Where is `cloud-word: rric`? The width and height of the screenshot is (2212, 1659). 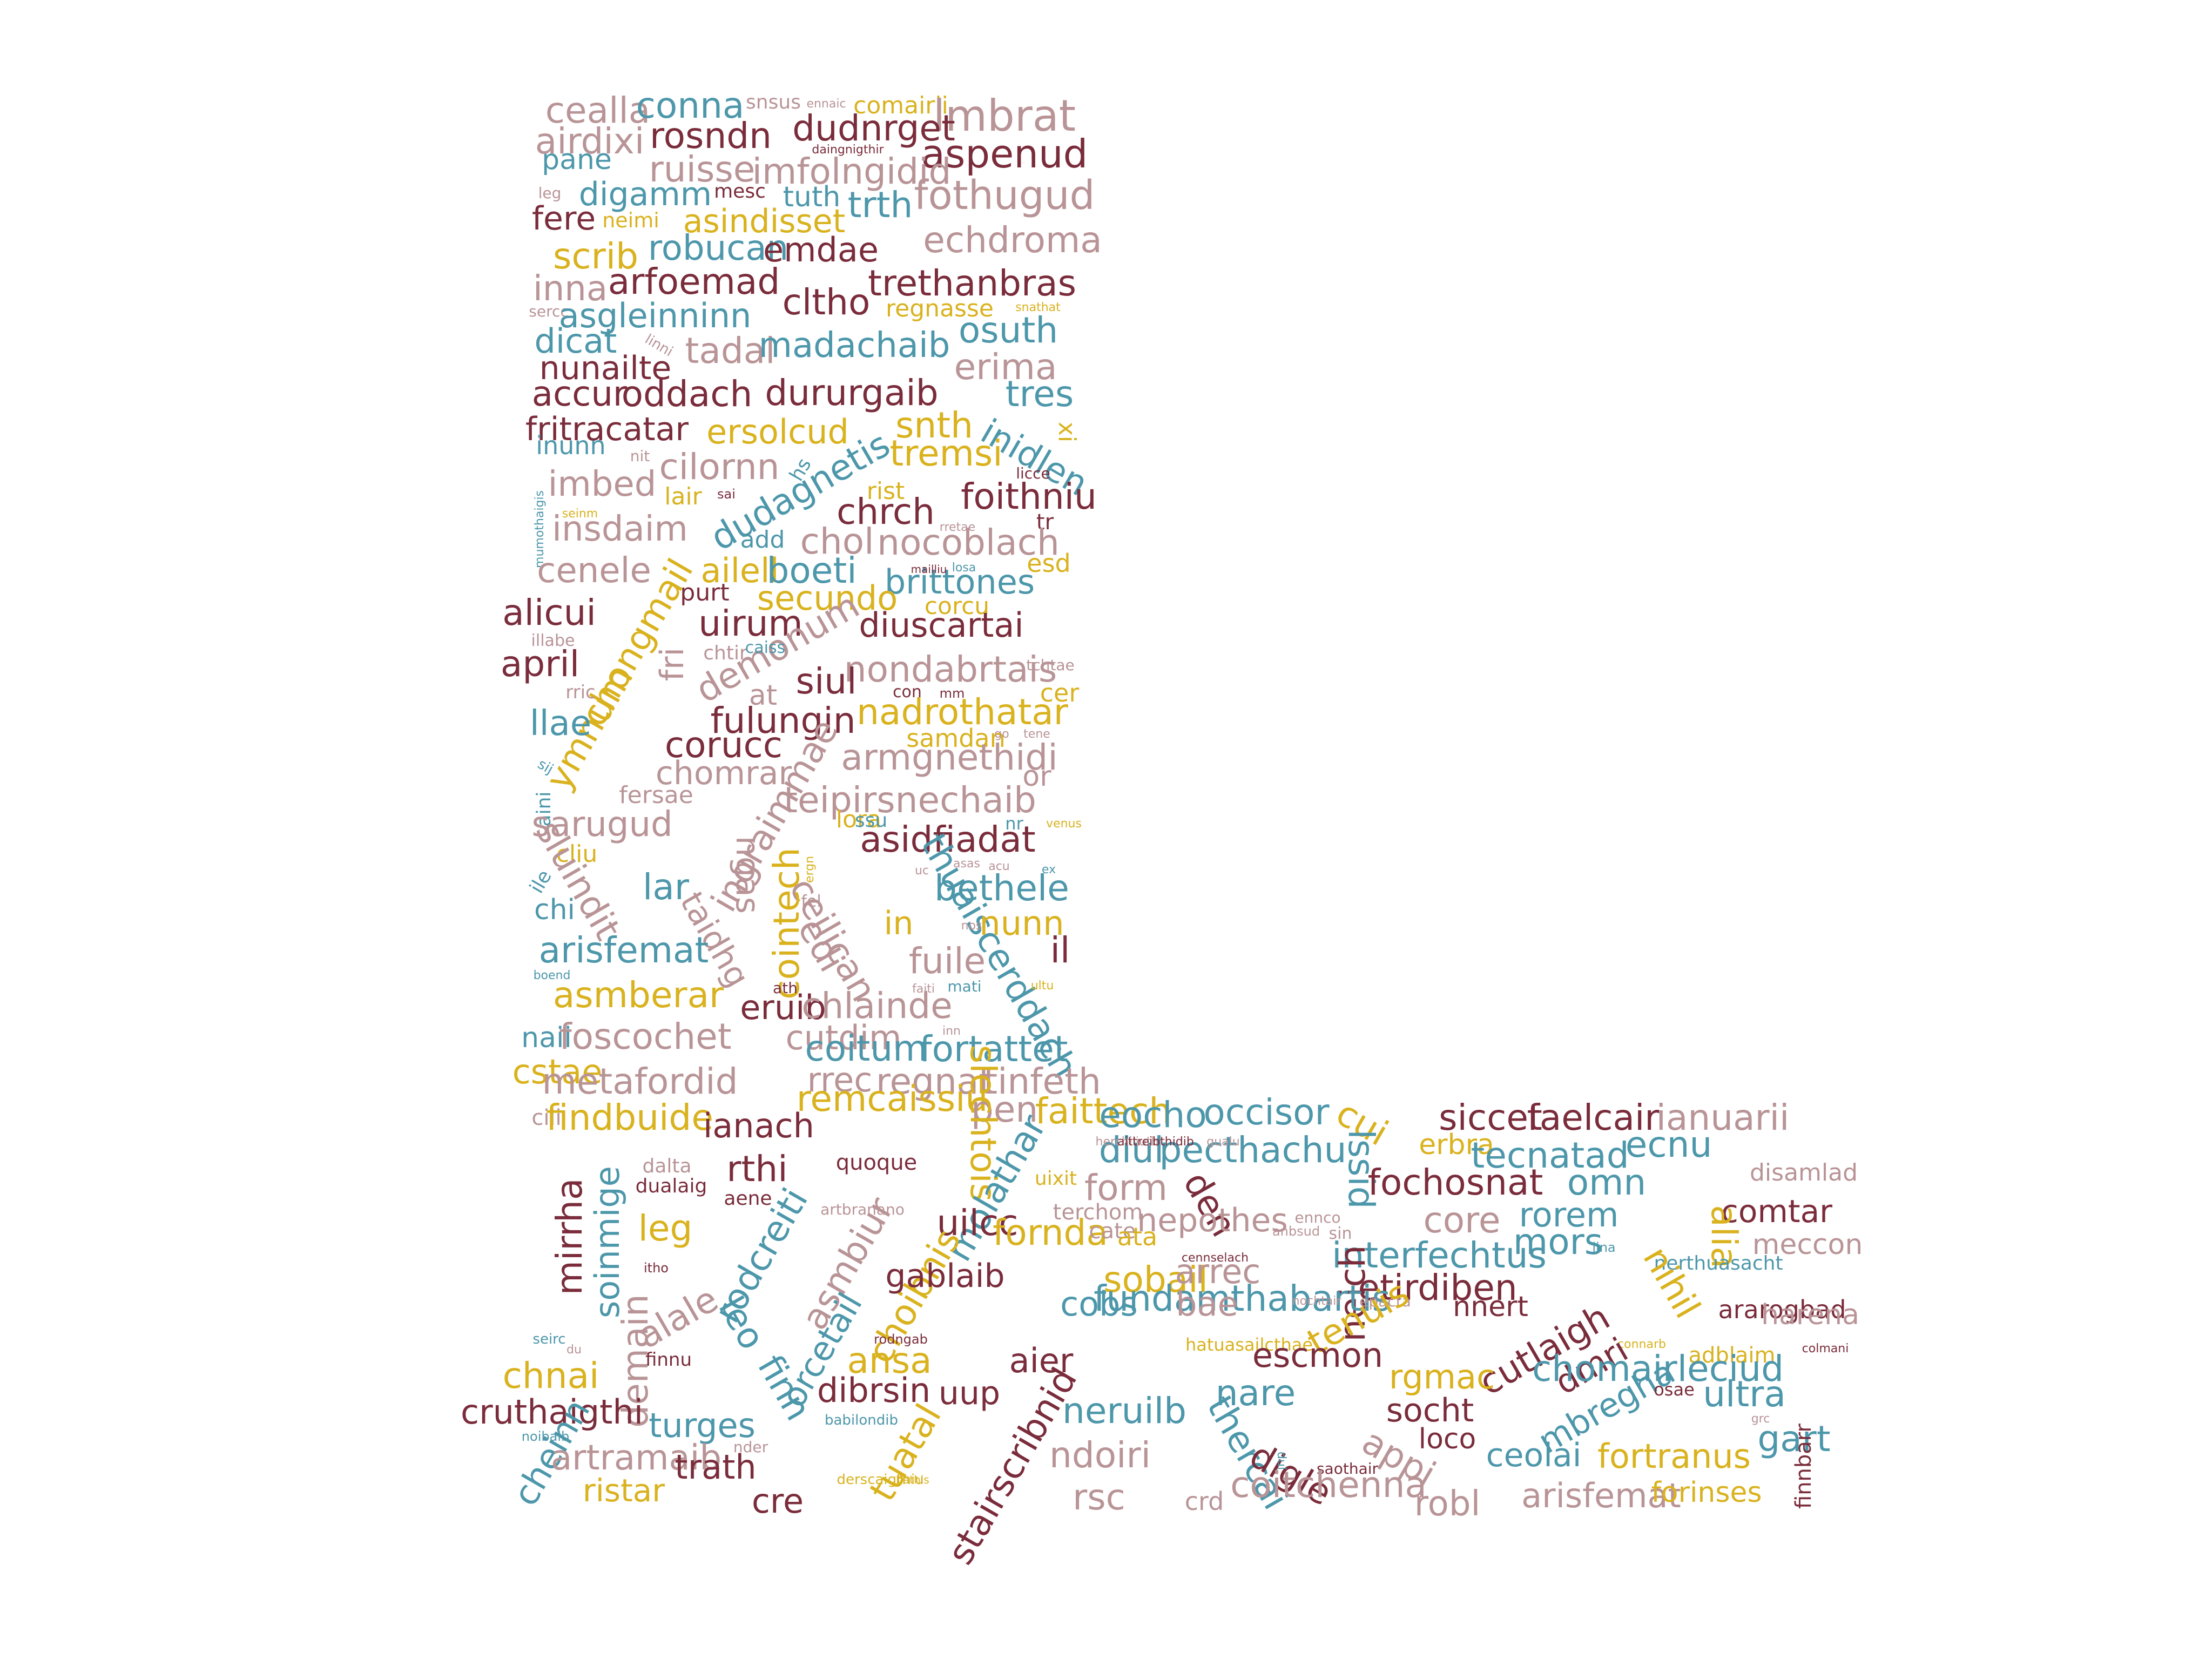
cloud-word: rric is located at coordinates (580, 692).